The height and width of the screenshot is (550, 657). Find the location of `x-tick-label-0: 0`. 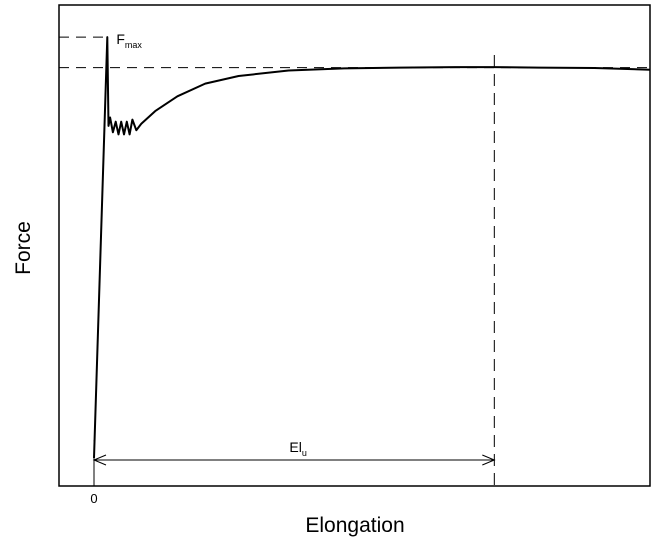

x-tick-label-0: 0 is located at coordinates (93, 498).